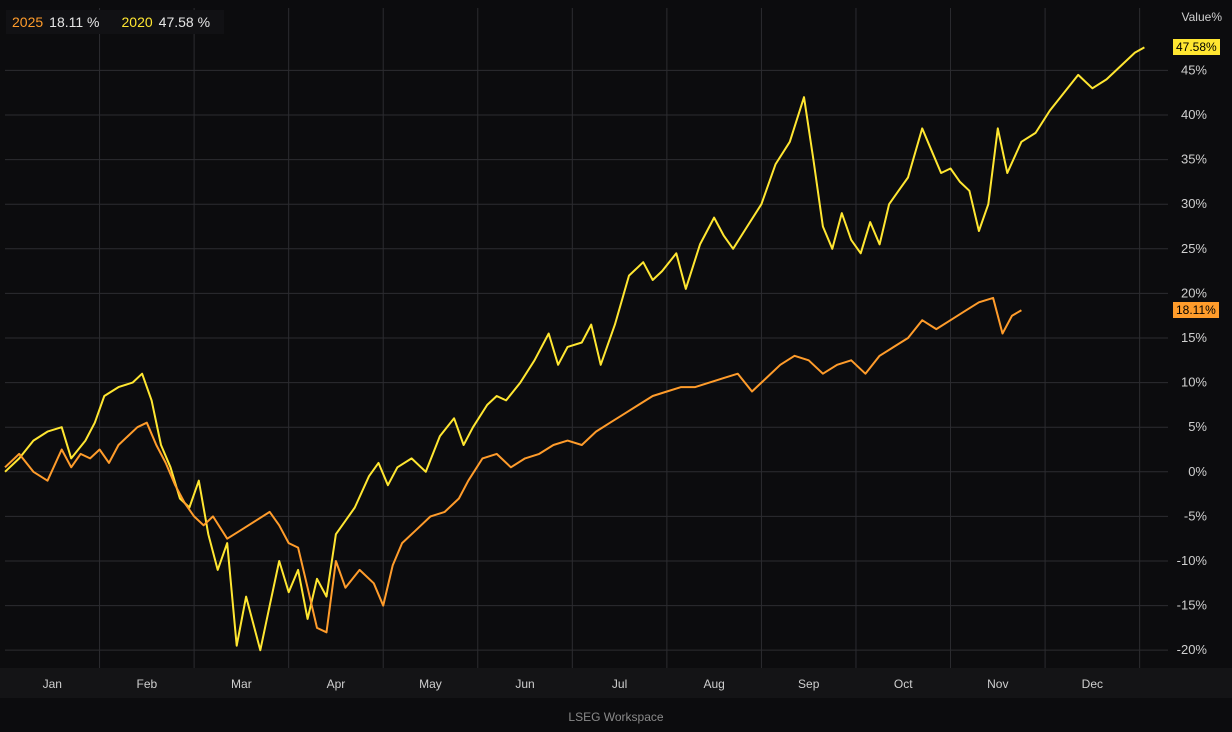  I want to click on y-tick-label: 20%, so click(1194, 292).